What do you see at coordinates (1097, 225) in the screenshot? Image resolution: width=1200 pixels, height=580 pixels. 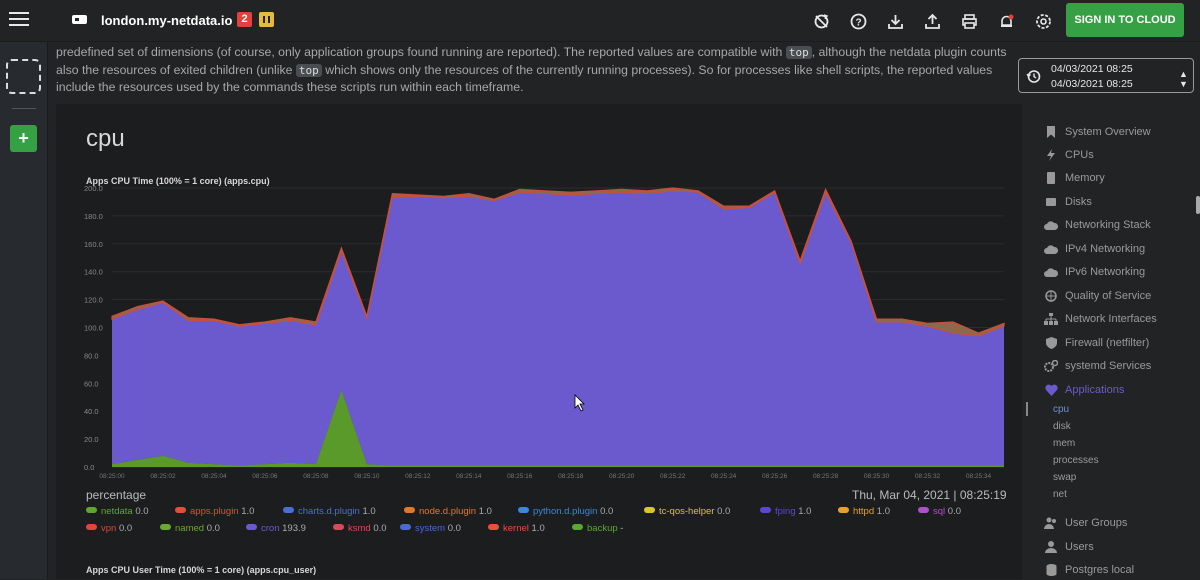 I see `nav-item-networking-stack: Networking Stack` at bounding box center [1097, 225].